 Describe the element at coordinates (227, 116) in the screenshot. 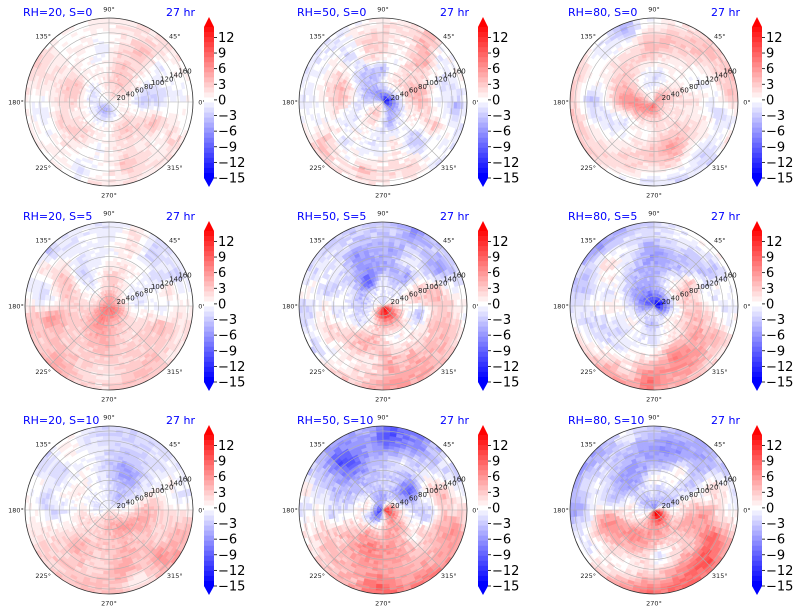

I see `colorbar-tick-label: −3` at that location.